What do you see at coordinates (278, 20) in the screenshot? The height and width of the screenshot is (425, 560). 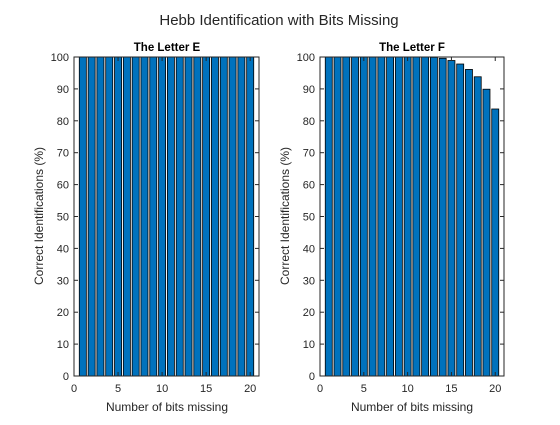 I see `figure-title: Hebb Identification with Bits Missing` at bounding box center [278, 20].